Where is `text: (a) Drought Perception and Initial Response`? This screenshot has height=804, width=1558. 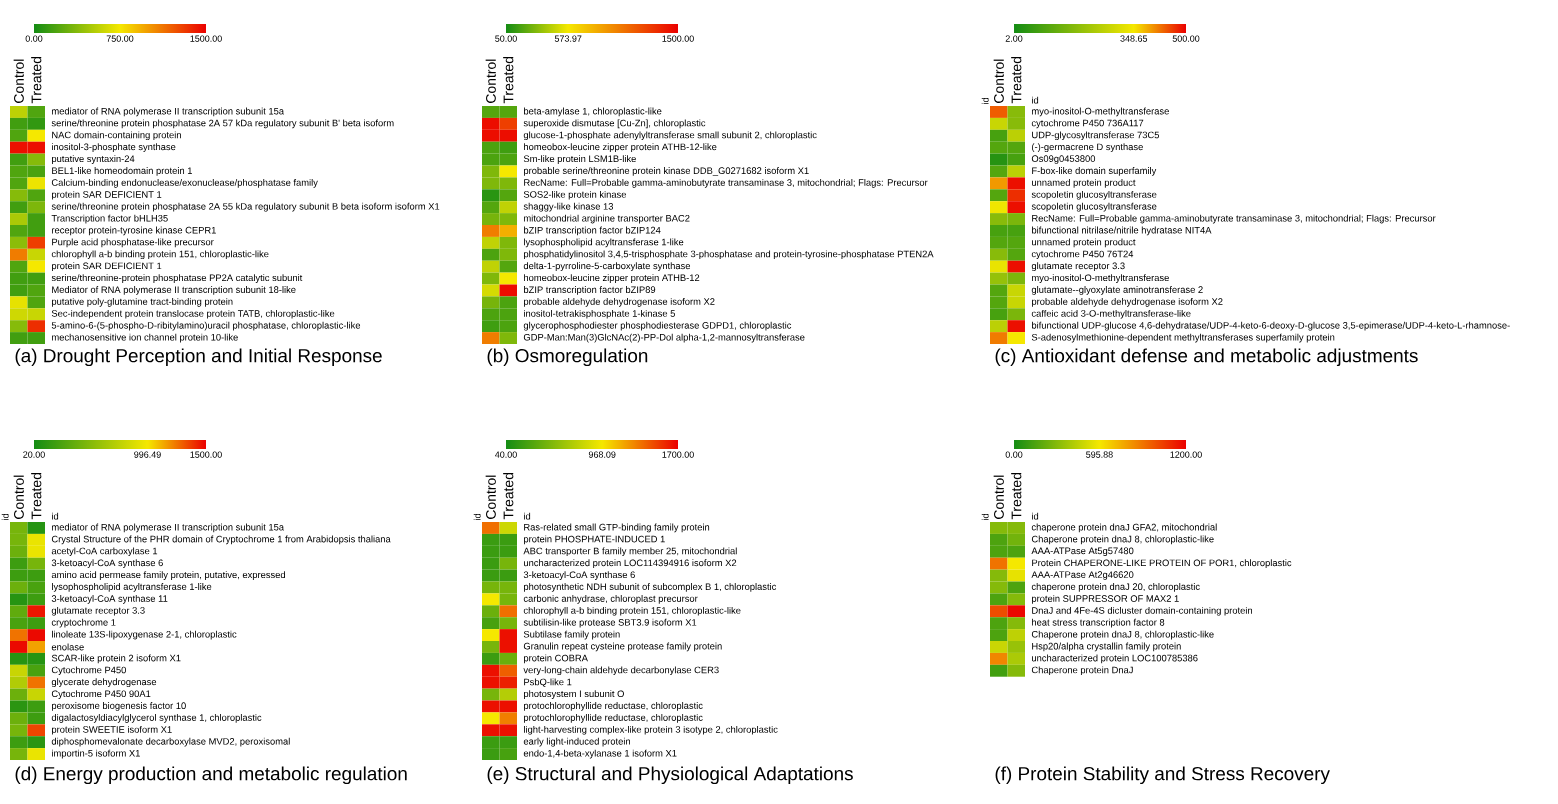 text: (a) Drought Perception and Initial Response is located at coordinates (198, 357).